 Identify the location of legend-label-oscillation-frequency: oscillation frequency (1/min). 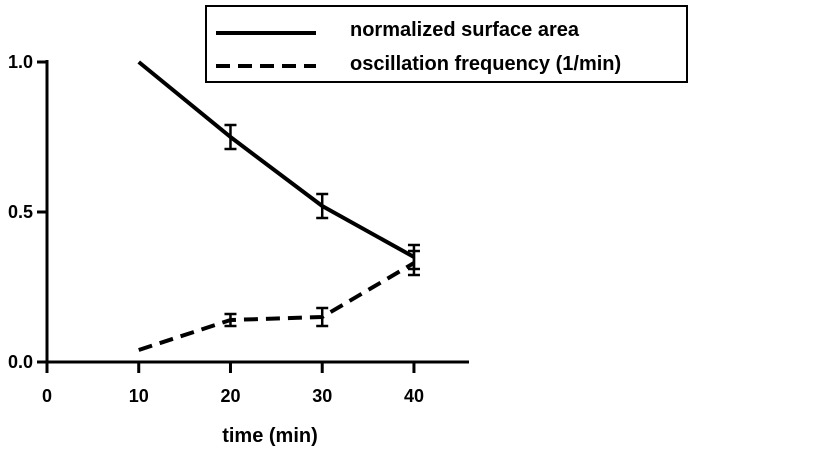
(485, 64).